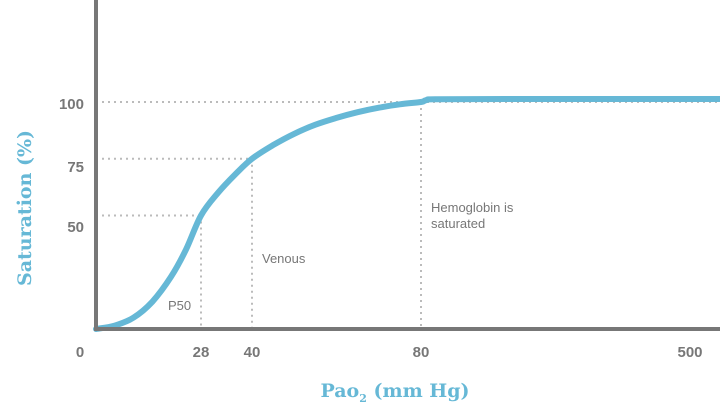 Image resolution: width=720 pixels, height=406 pixels. Describe the element at coordinates (71, 104) in the screenshot. I see `y-tick-100: 100` at that location.